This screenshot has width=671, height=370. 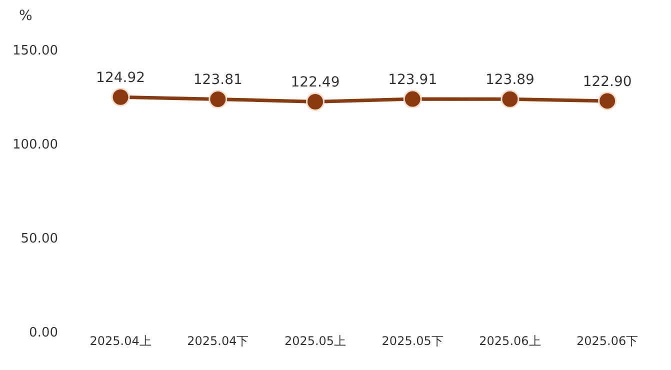 I want to click on data-label: 124.92, so click(x=121, y=78).